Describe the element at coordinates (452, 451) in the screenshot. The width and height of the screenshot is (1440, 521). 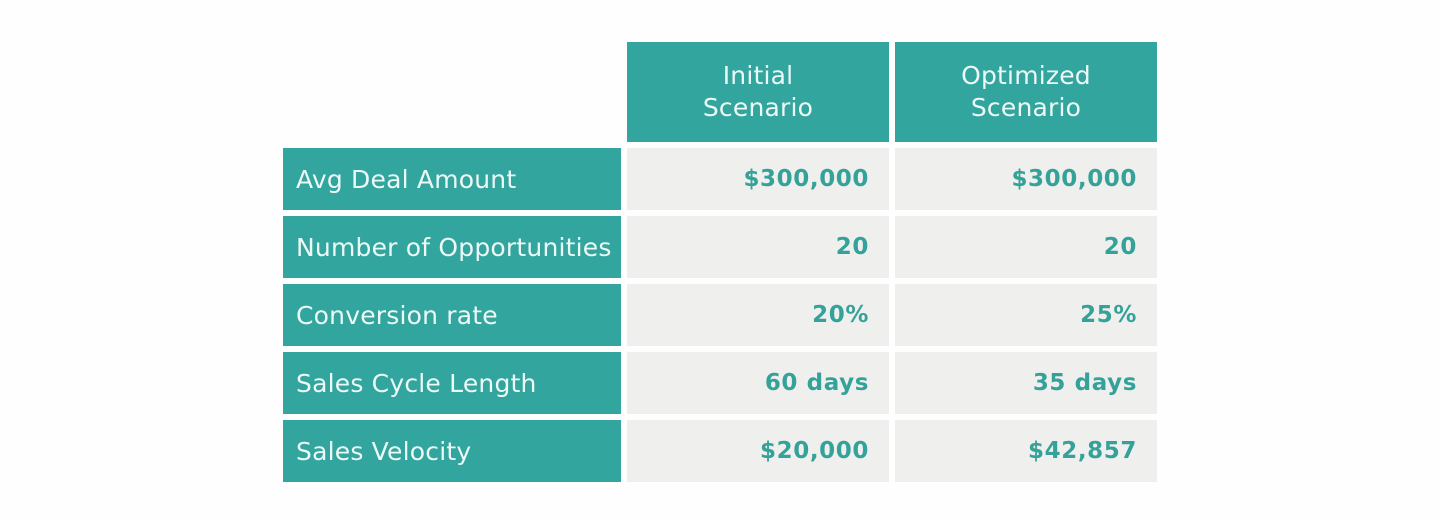
I see `row-label-sales-velocity: Sales Velocity` at that location.